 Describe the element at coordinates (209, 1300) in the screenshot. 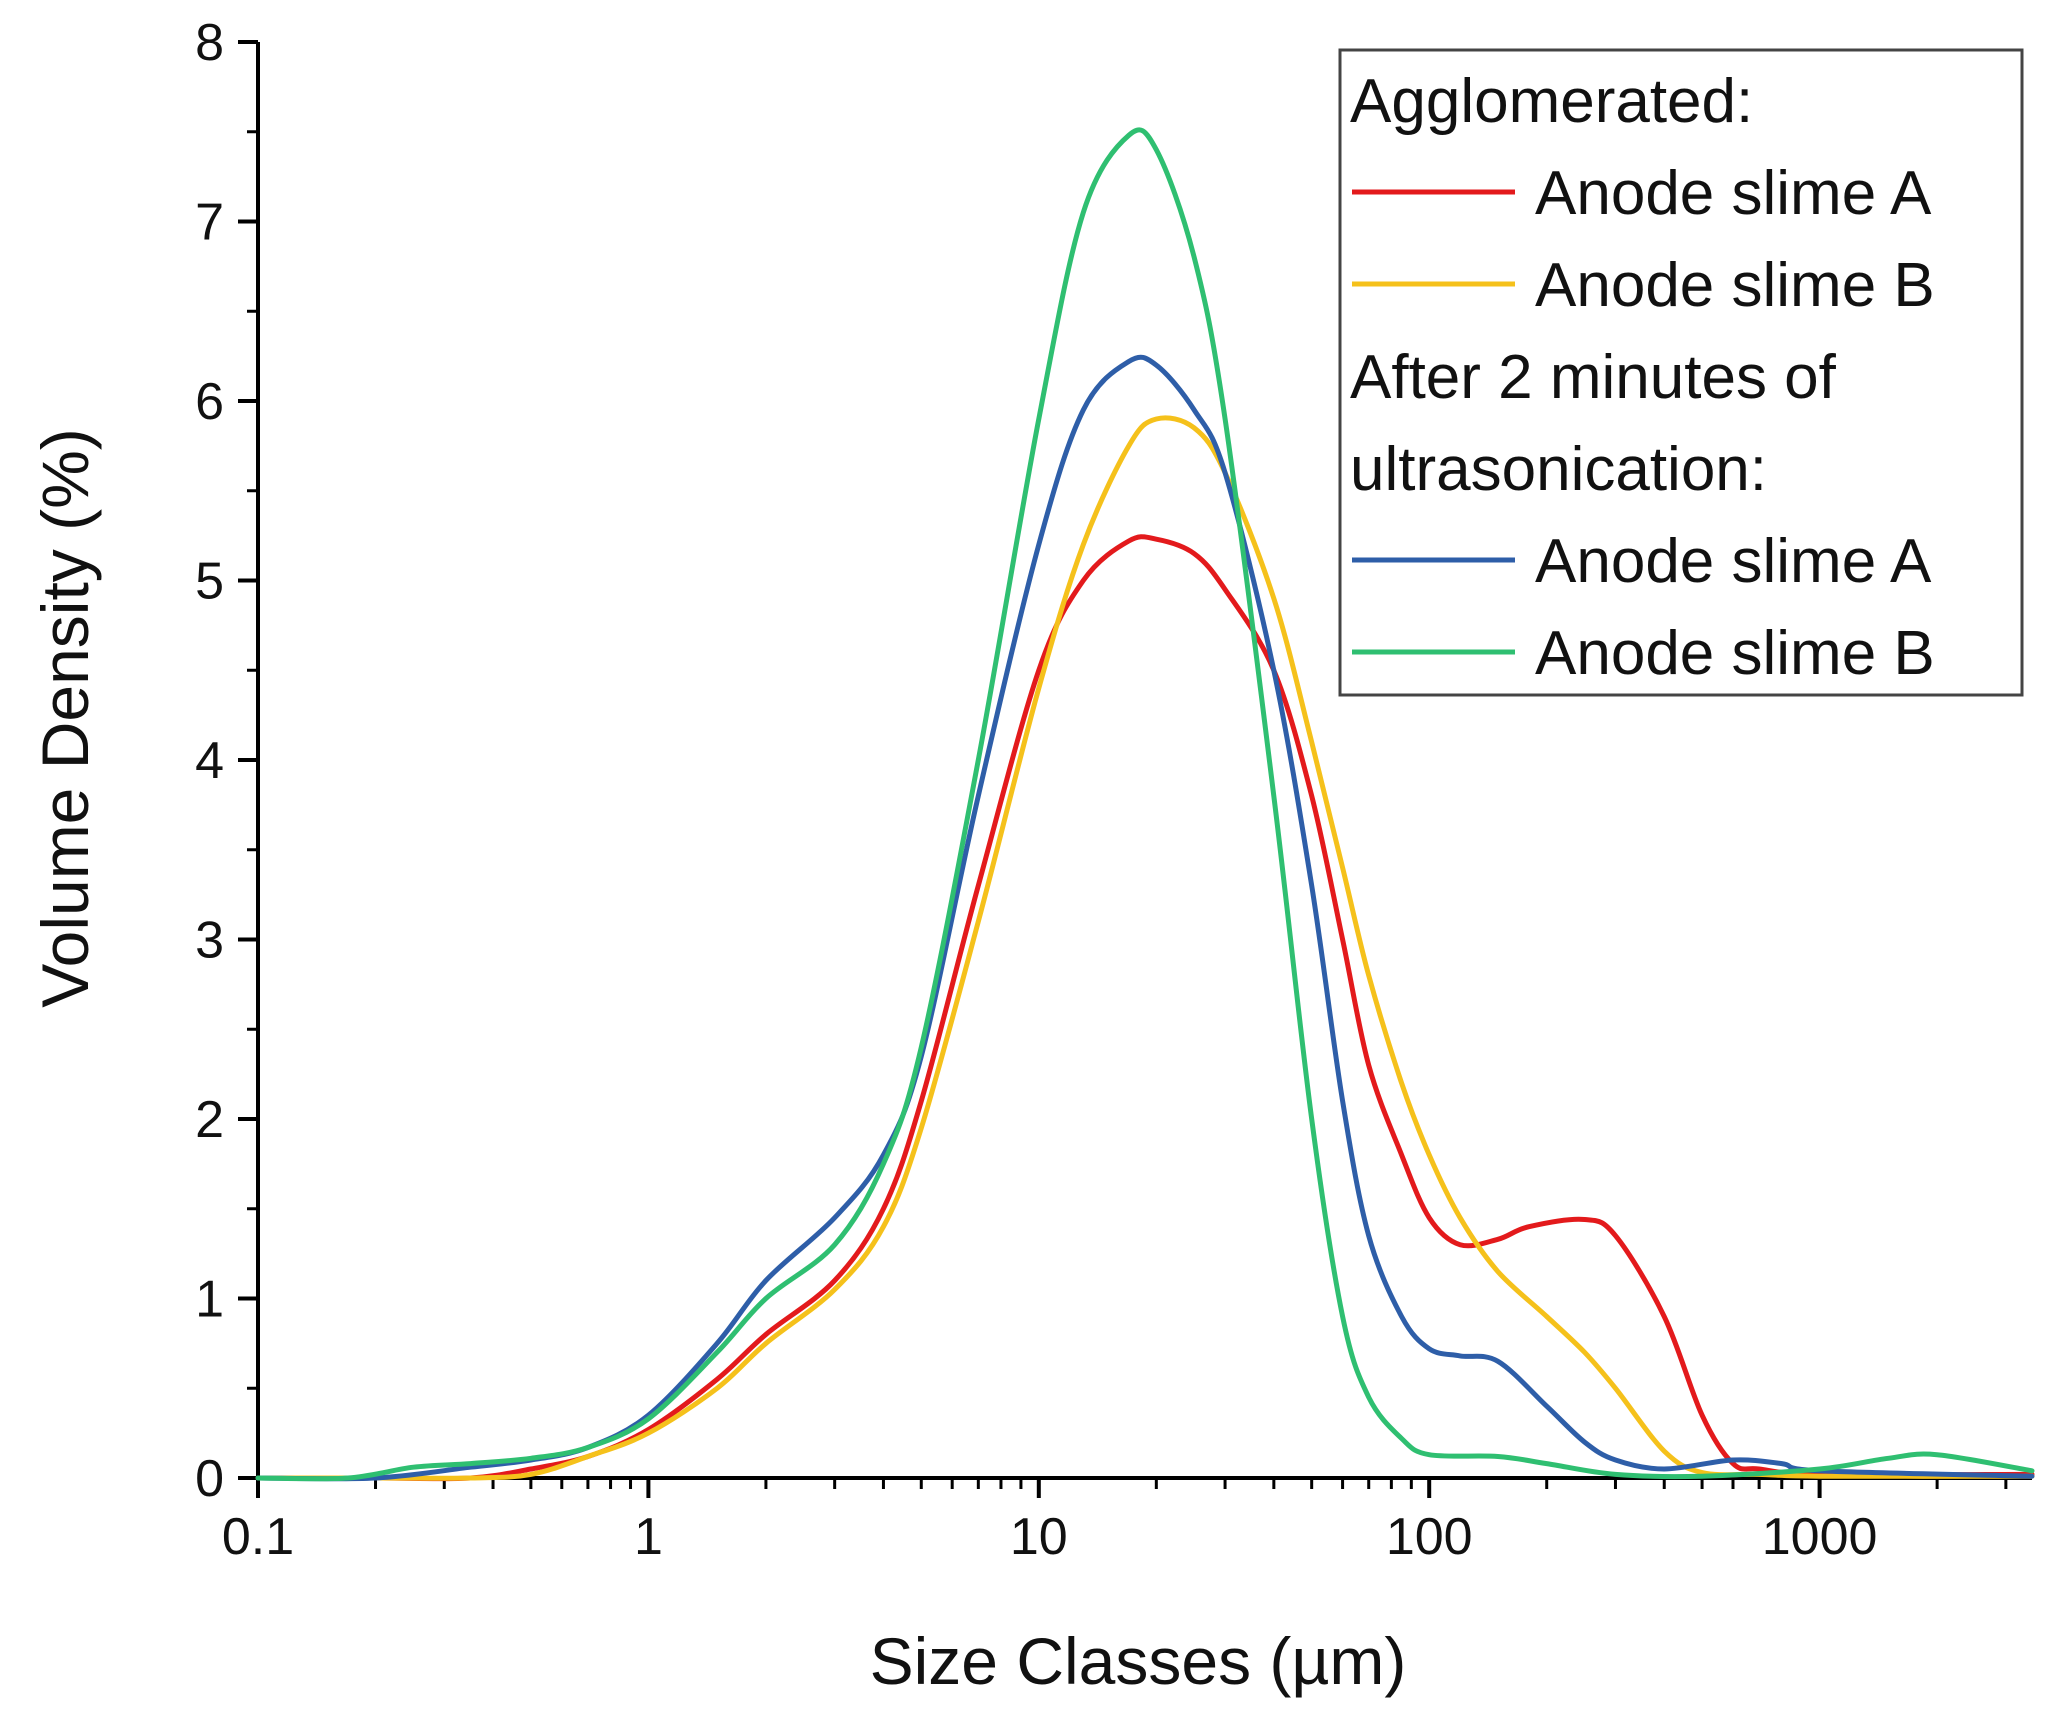

I see `y-tick-label: 1` at that location.